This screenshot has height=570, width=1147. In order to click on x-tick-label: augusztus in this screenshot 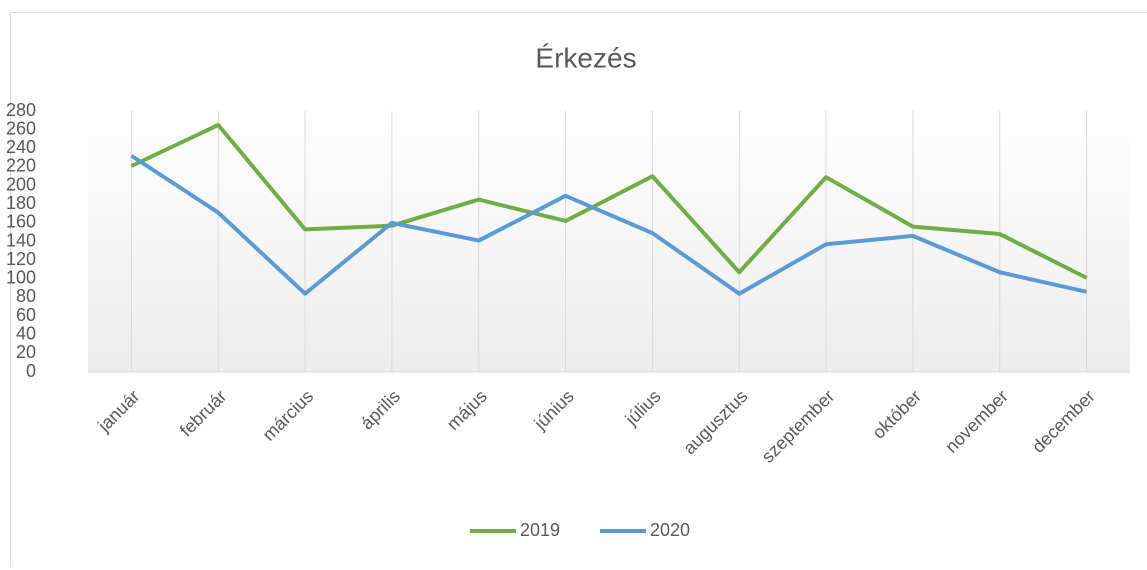, I will do `click(715, 422)`.